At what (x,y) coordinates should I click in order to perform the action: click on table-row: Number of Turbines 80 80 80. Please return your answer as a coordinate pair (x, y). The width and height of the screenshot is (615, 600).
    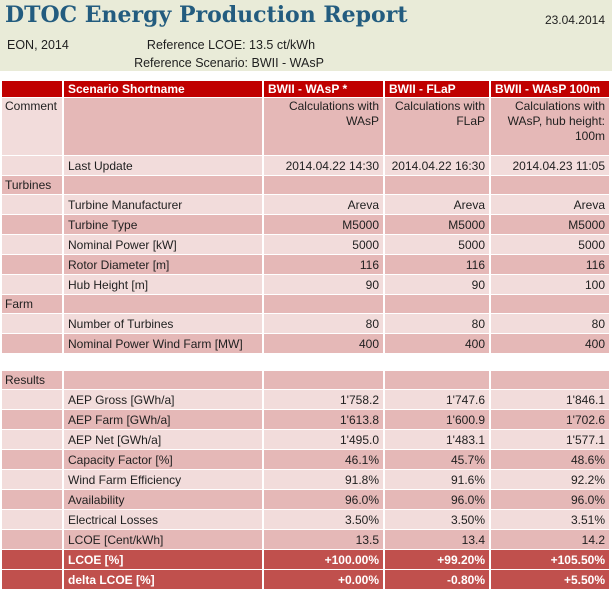
    Looking at the image, I should click on (305, 323).